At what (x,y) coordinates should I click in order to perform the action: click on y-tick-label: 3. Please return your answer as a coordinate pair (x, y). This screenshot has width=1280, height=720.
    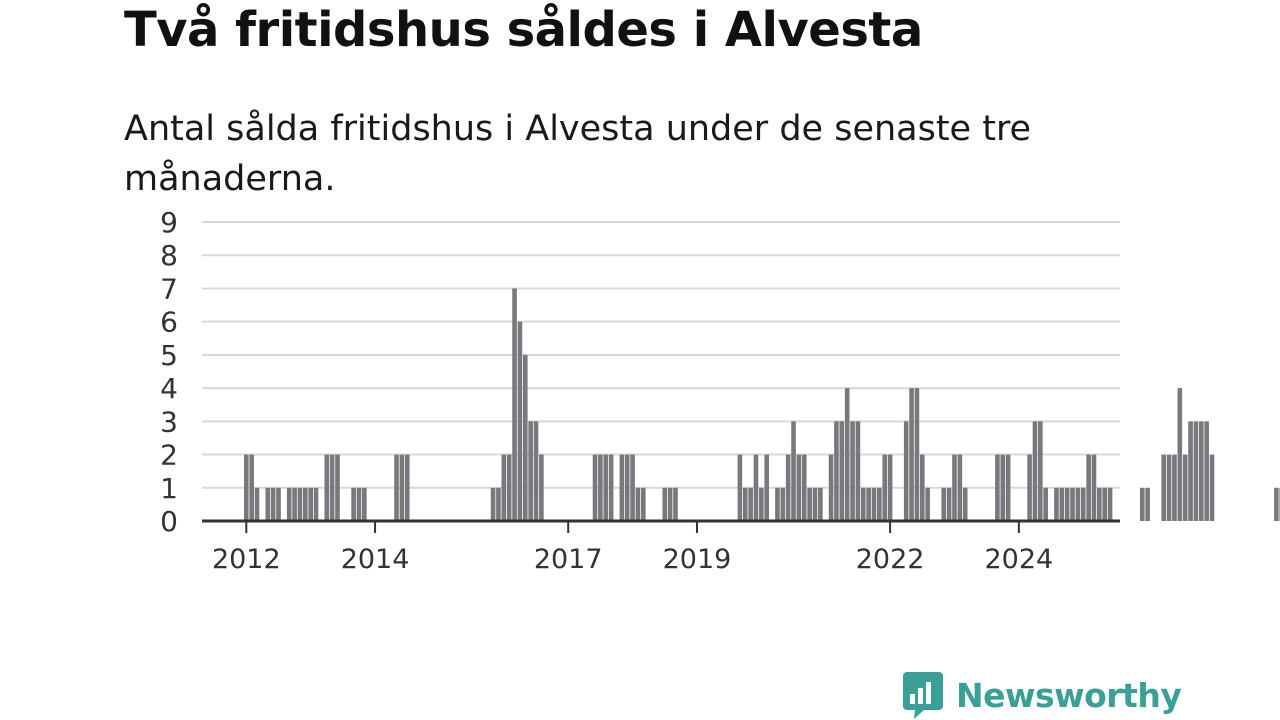
    Looking at the image, I should click on (169, 421).